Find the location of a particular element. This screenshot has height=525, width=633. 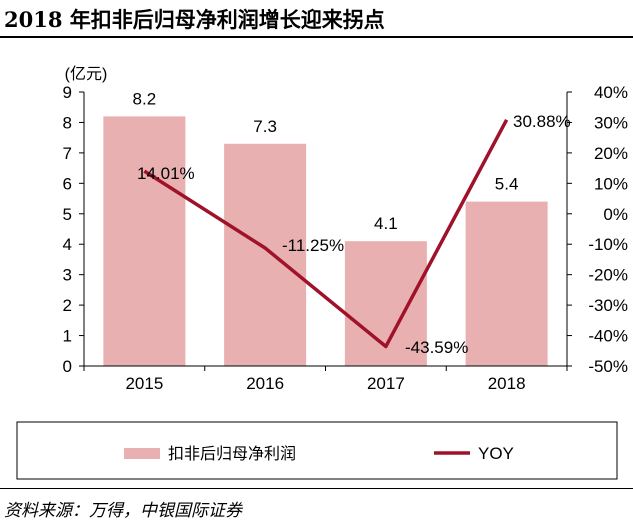

legend-label-bar: 扣非后归母净利润 is located at coordinates (232, 454).